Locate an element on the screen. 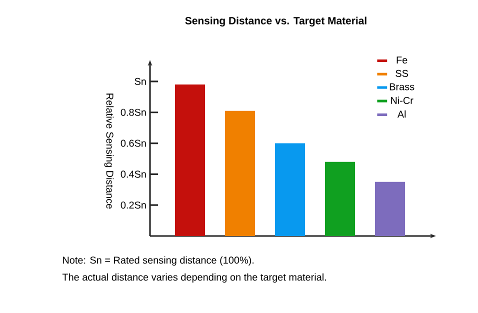  legend-label: Ni-Cr is located at coordinates (402, 100).